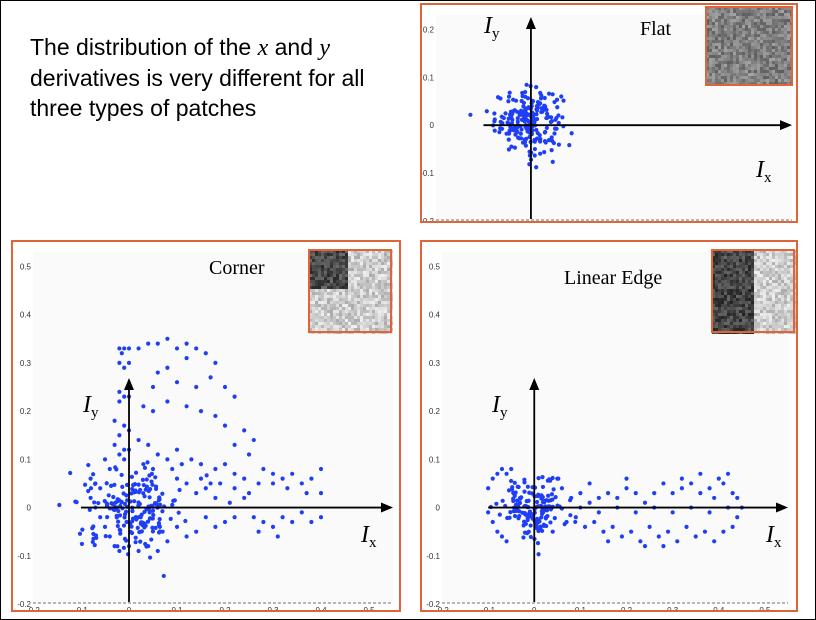 The image size is (816, 620). What do you see at coordinates (26, 266) in the screenshot?
I see `corner-ytick-label: 0.5` at bounding box center [26, 266].